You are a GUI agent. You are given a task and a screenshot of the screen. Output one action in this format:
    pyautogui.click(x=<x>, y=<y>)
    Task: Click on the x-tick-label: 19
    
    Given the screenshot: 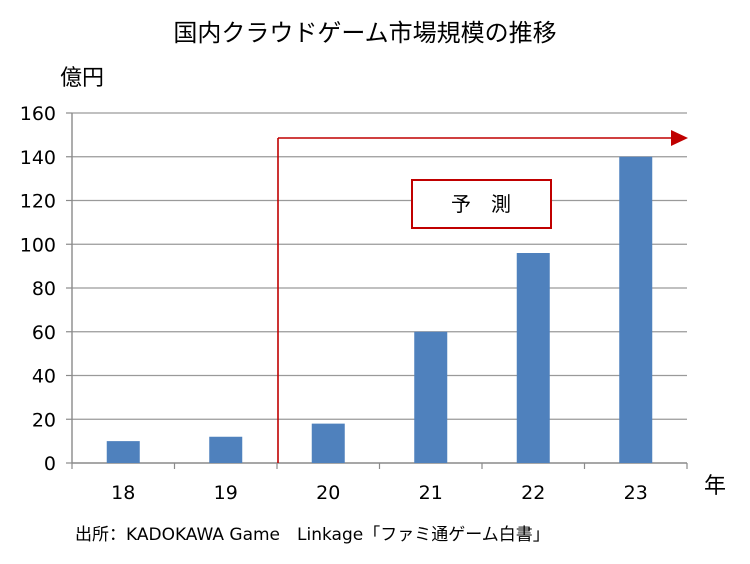 What is the action you would take?
    pyautogui.click(x=226, y=493)
    